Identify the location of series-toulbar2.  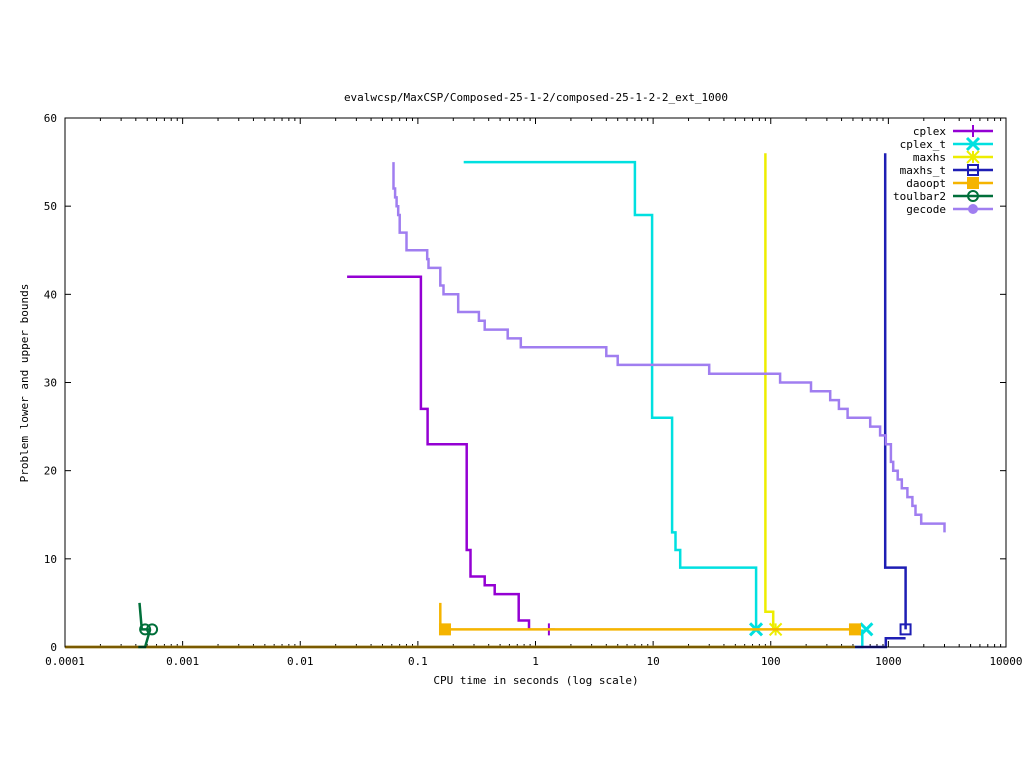
(148, 625).